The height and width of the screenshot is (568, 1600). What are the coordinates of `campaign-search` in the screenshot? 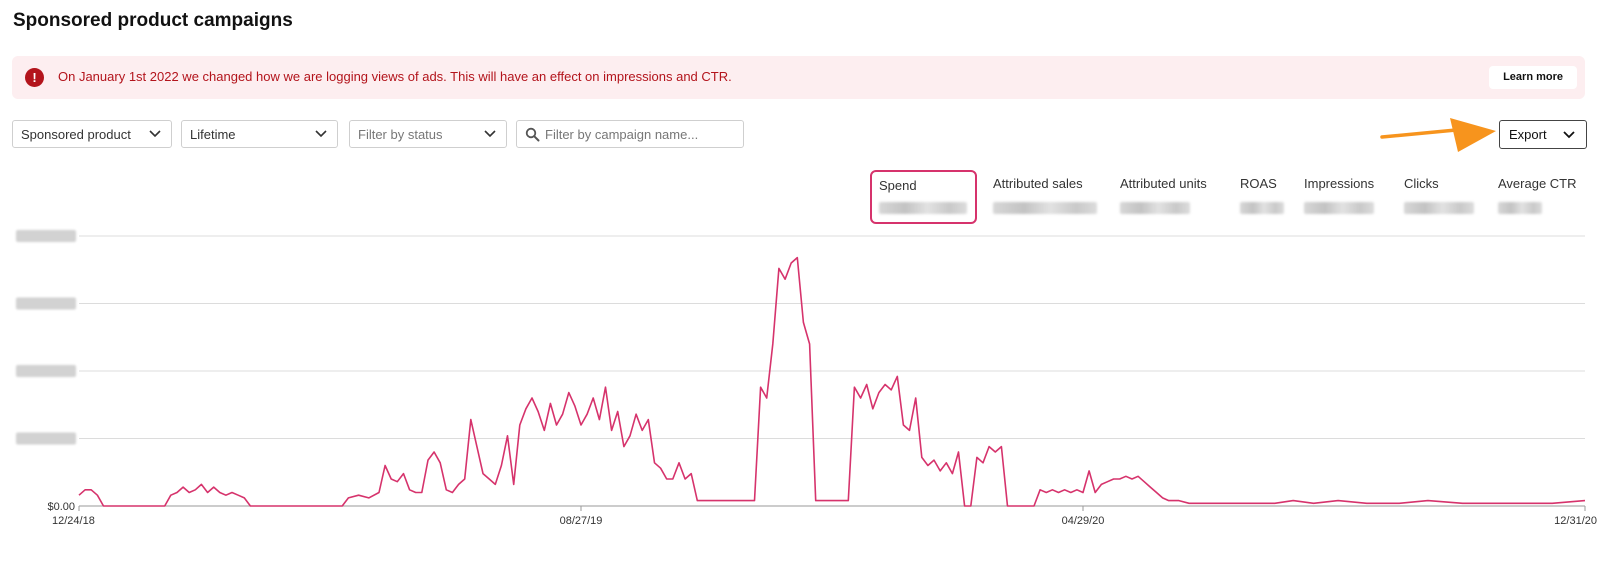 It's located at (630, 134).